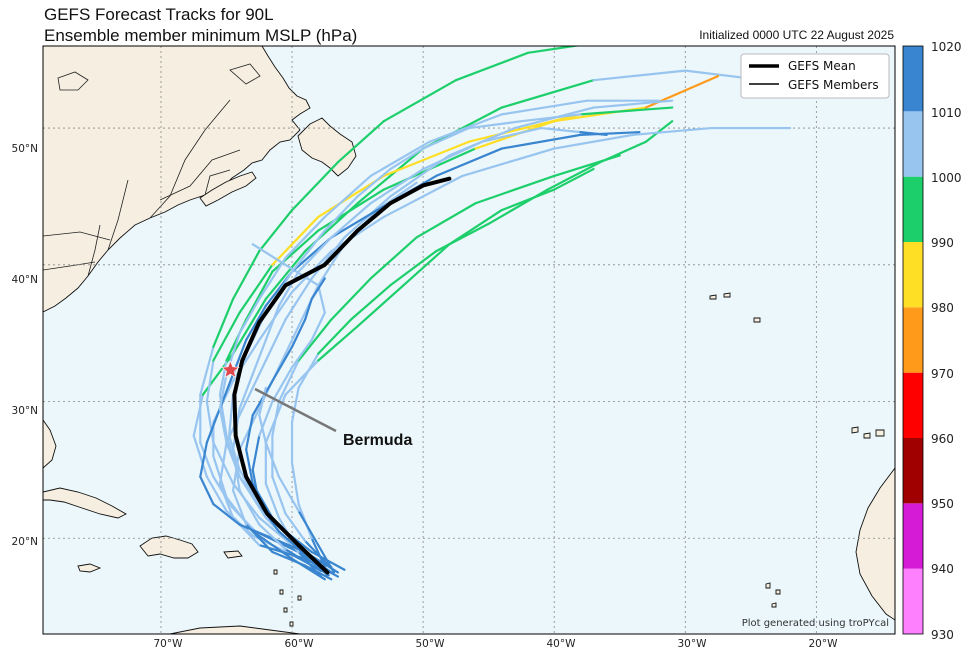 This screenshot has height=658, width=974. Describe the element at coordinates (159, 14) in the screenshot. I see `chart-title: GEFS Forecast Tracks for 90L` at that location.